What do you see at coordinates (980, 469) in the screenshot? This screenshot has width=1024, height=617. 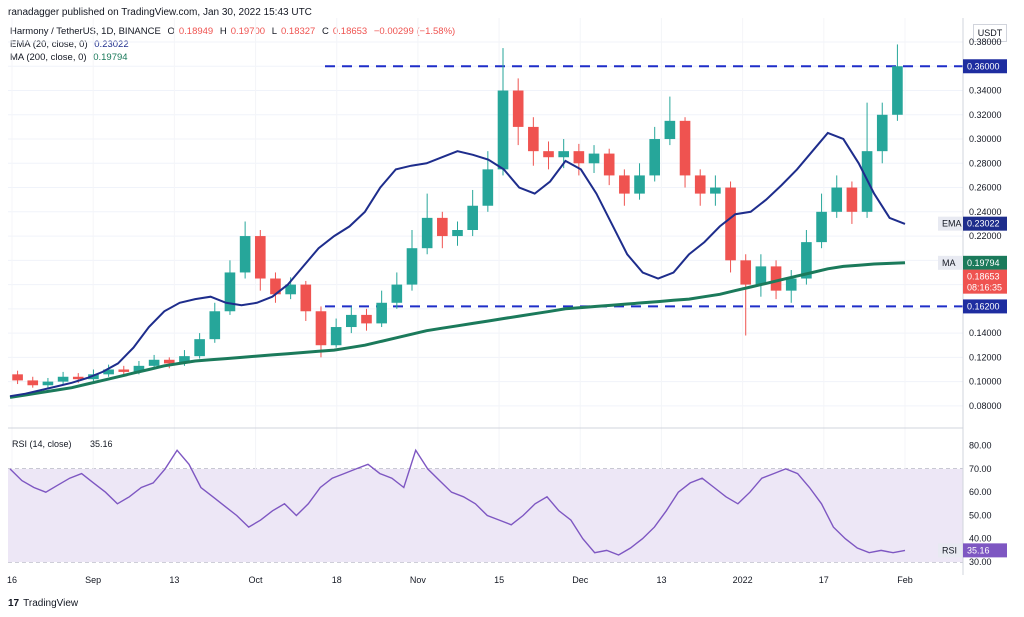 I see `rsi-tick-label: 70.00` at bounding box center [980, 469].